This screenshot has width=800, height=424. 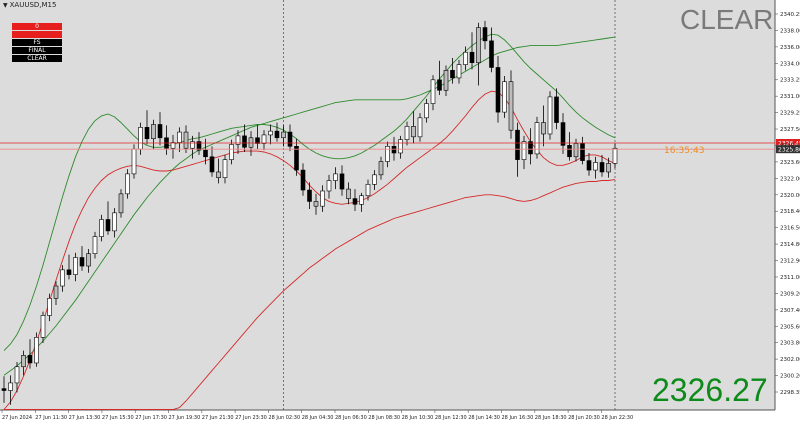 I want to click on y-tick-label: 2305.60, so click(x=790, y=327).